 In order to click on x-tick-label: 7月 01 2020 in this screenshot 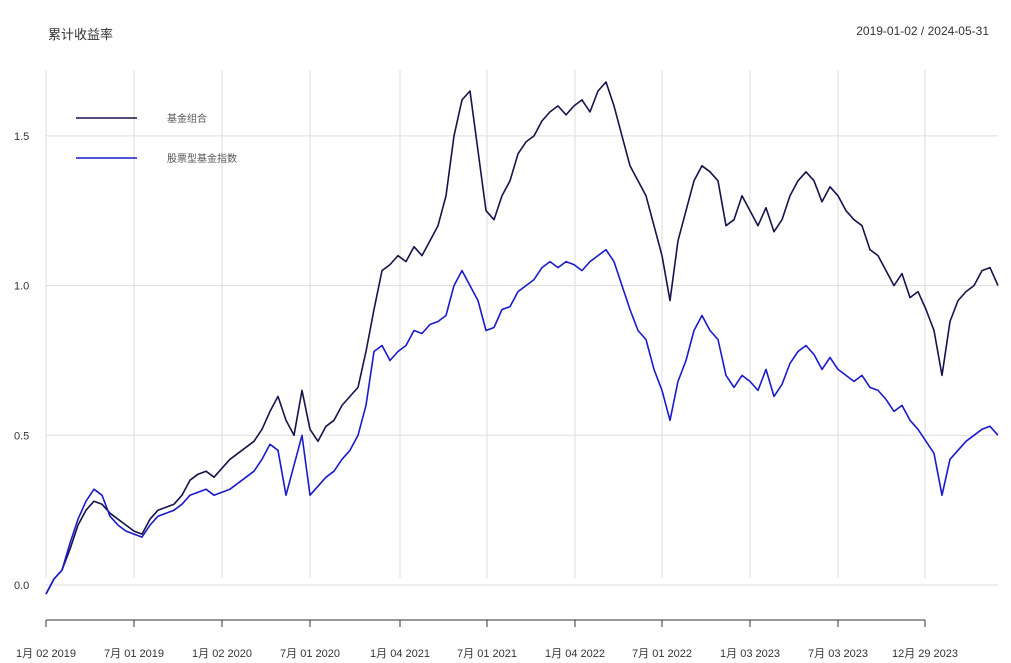, I will do `click(310, 654)`.